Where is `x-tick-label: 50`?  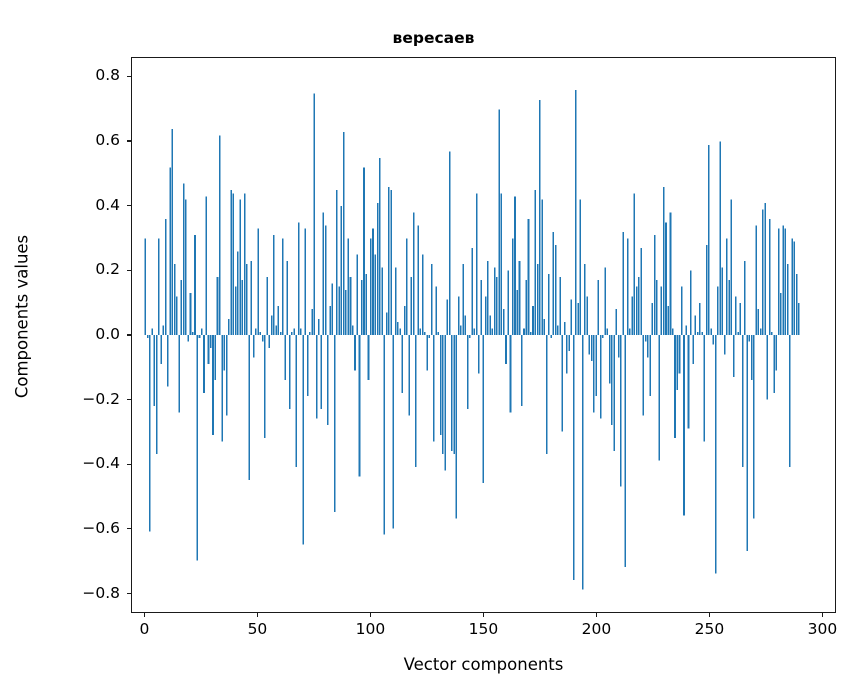 x-tick-label: 50 is located at coordinates (257, 629).